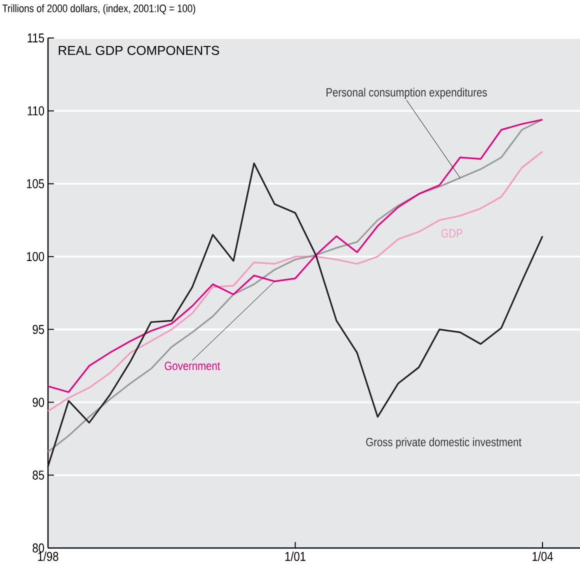  Describe the element at coordinates (444, 443) in the screenshot. I see `series-label: Gross private domestic investment` at that location.